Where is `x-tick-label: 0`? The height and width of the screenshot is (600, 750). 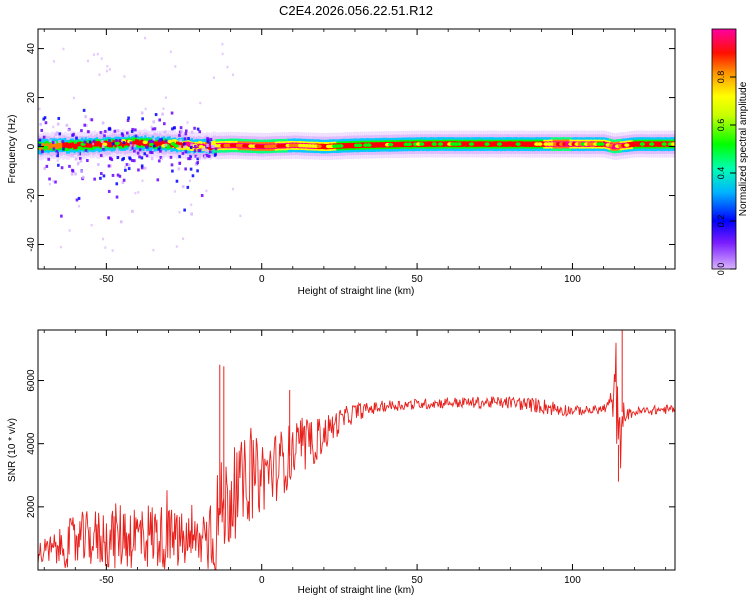 x-tick-label: 0 is located at coordinates (262, 580).